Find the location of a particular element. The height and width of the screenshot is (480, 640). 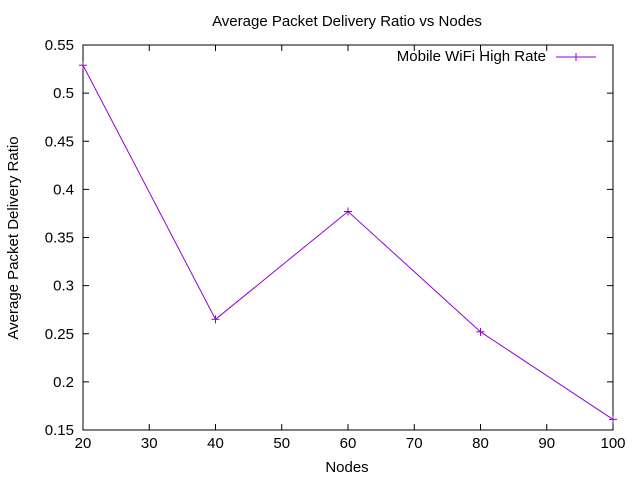

y-tick-label: 0.25 is located at coordinates (59, 334).